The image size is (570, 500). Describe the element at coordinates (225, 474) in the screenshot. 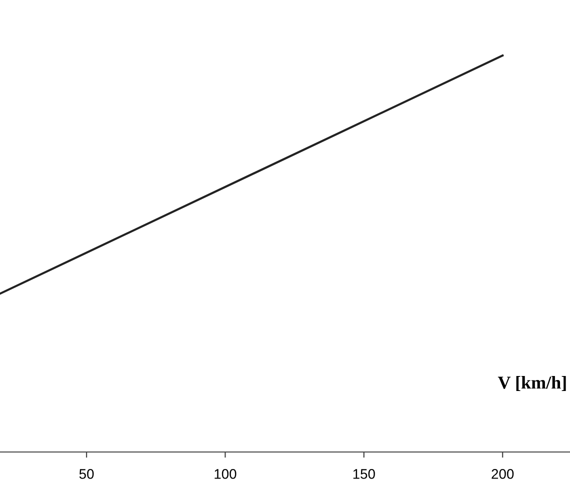

I see `x-tick-label: 100` at that location.